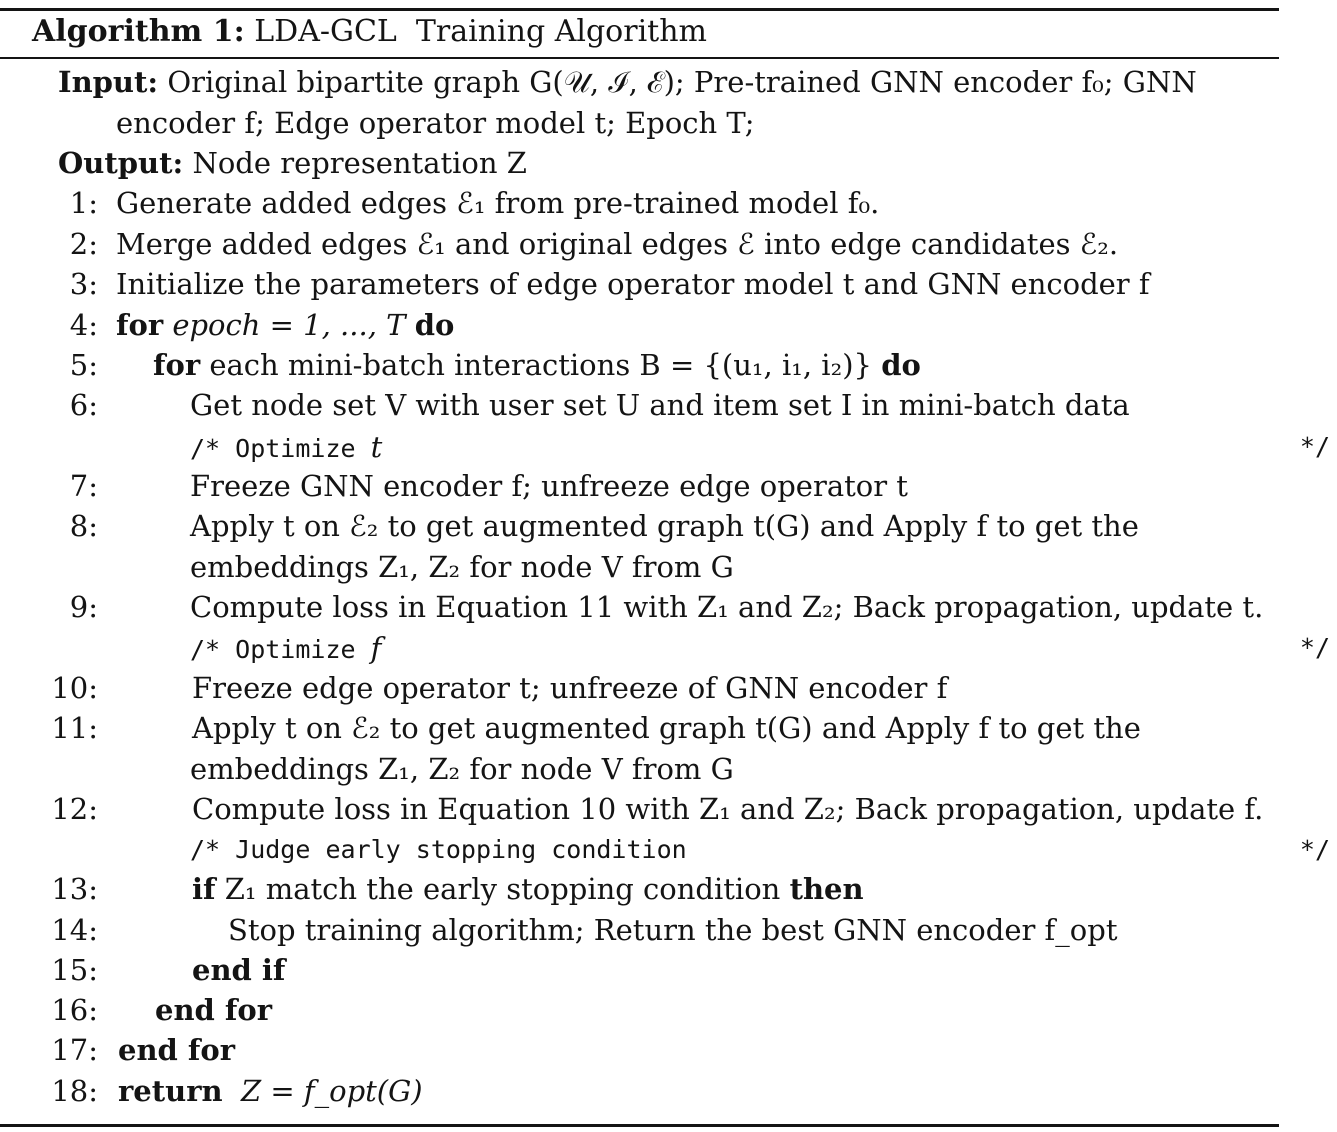 The image size is (1337, 1132). Describe the element at coordinates (359, 163) in the screenshot. I see `output-text: Node representation Z` at that location.